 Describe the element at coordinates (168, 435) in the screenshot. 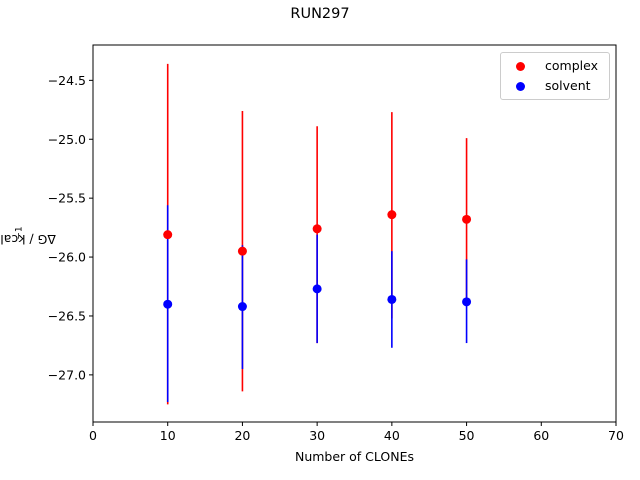

I see `x-tick-label: 10` at that location.